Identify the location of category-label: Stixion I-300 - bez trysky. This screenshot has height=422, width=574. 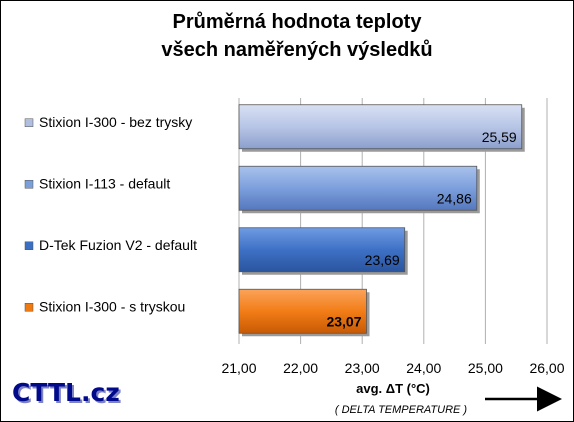
(115, 122).